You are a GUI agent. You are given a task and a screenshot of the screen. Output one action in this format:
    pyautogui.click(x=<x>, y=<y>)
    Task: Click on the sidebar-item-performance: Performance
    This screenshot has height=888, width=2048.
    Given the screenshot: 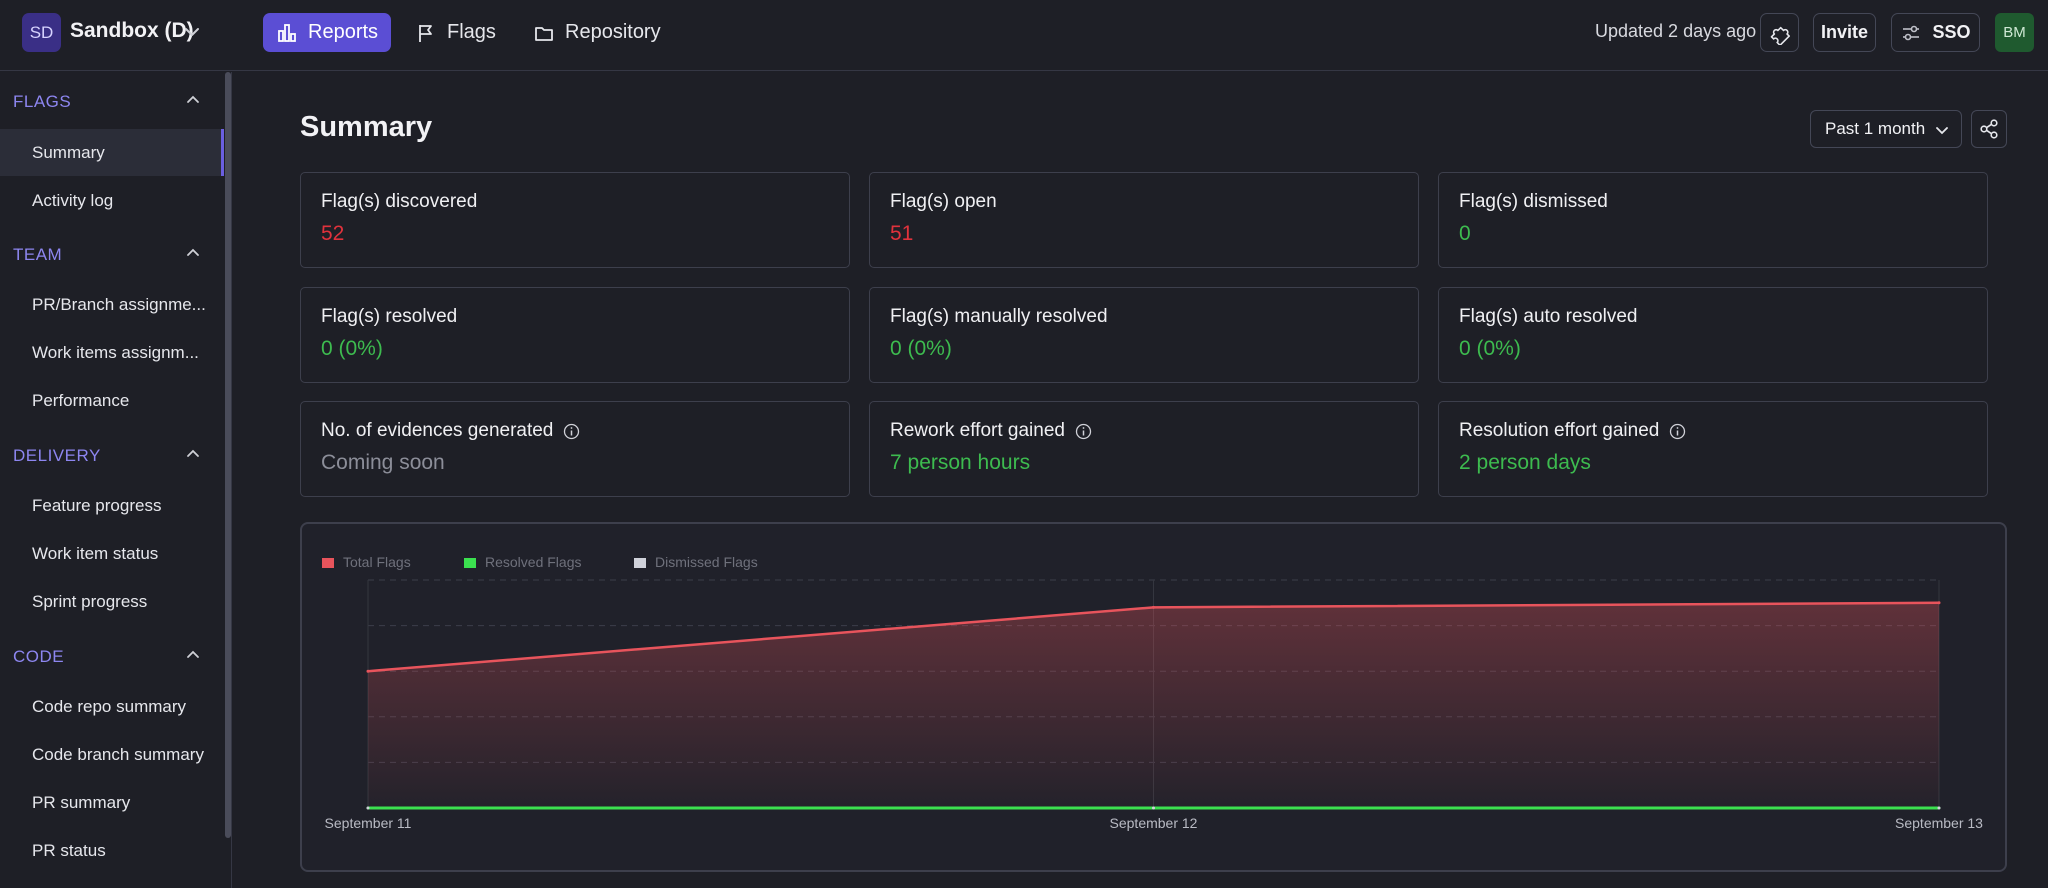 What is the action you would take?
    pyautogui.click(x=81, y=400)
    